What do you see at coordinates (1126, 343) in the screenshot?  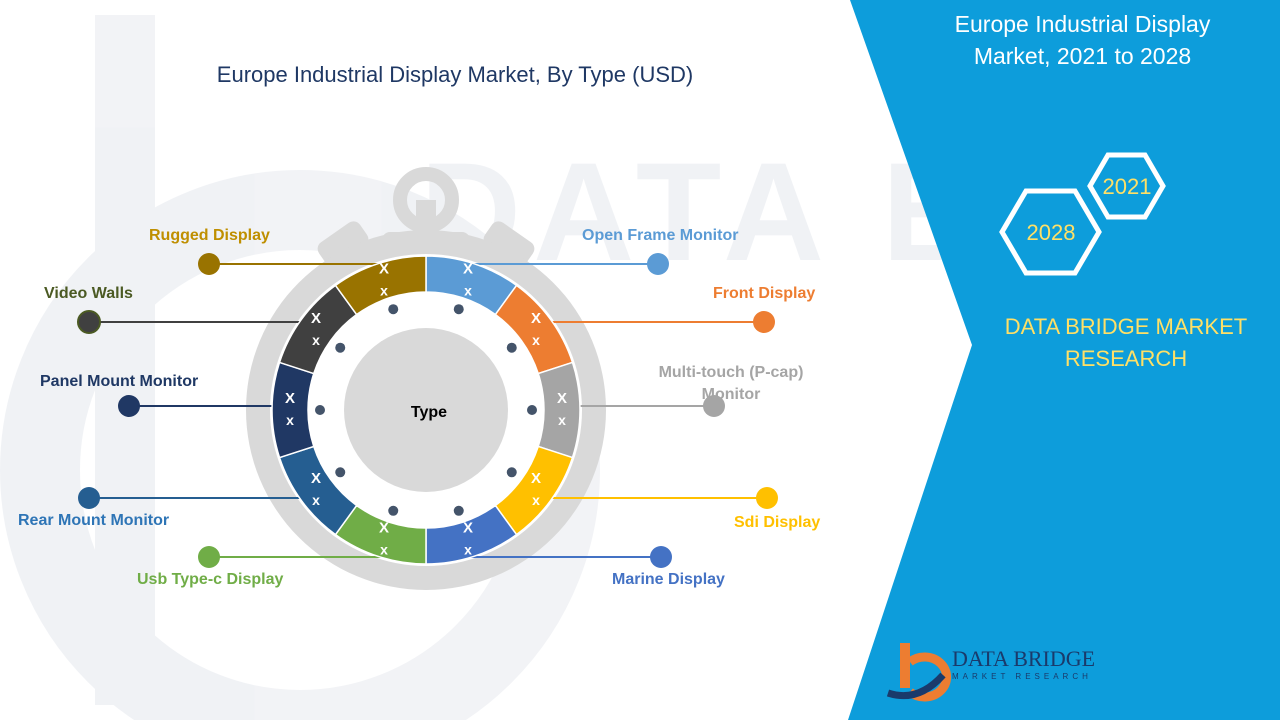 I see `panel-brand: DATA BRIDGE MARKET RESEARCH` at bounding box center [1126, 343].